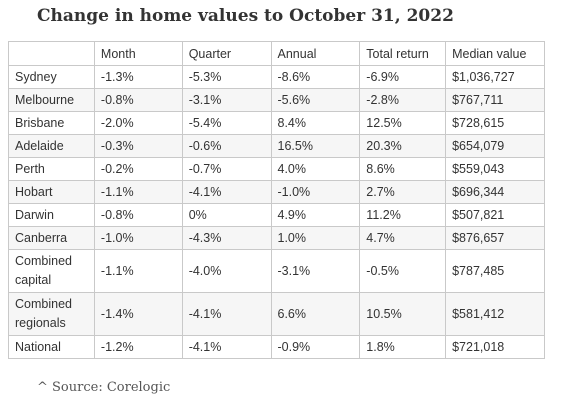  I want to click on cell-annual: 8.4%, so click(315, 123).